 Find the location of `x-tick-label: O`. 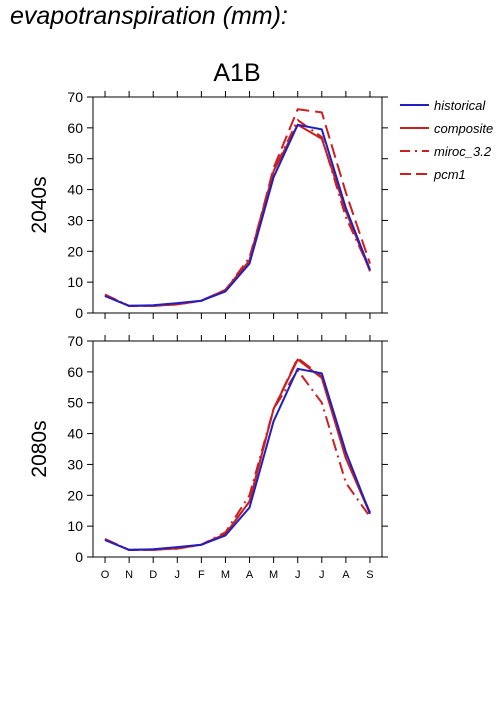

x-tick-label: O is located at coordinates (105, 575).